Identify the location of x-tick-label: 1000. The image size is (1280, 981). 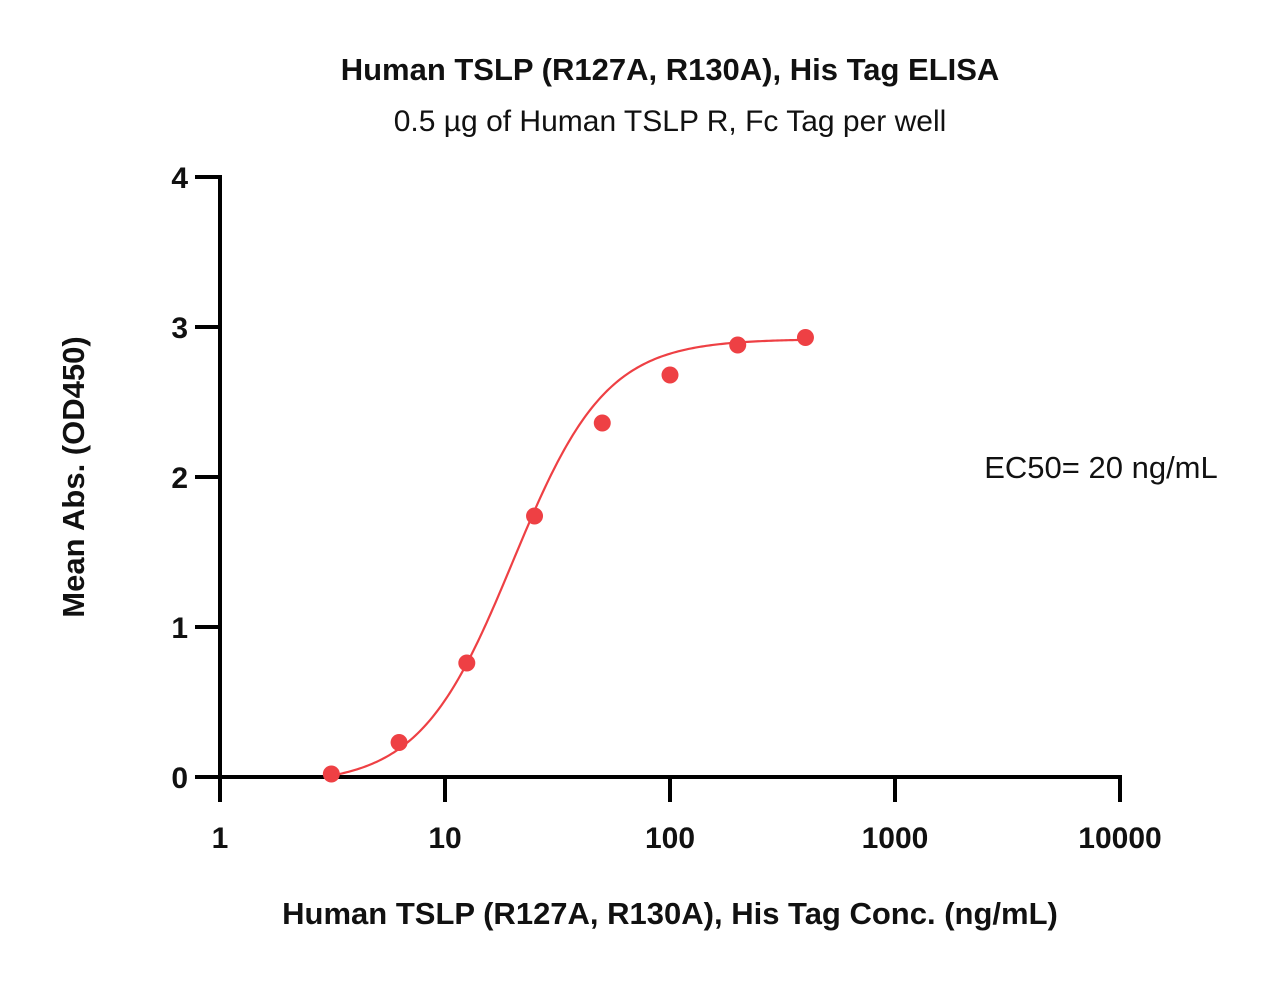
(895, 838).